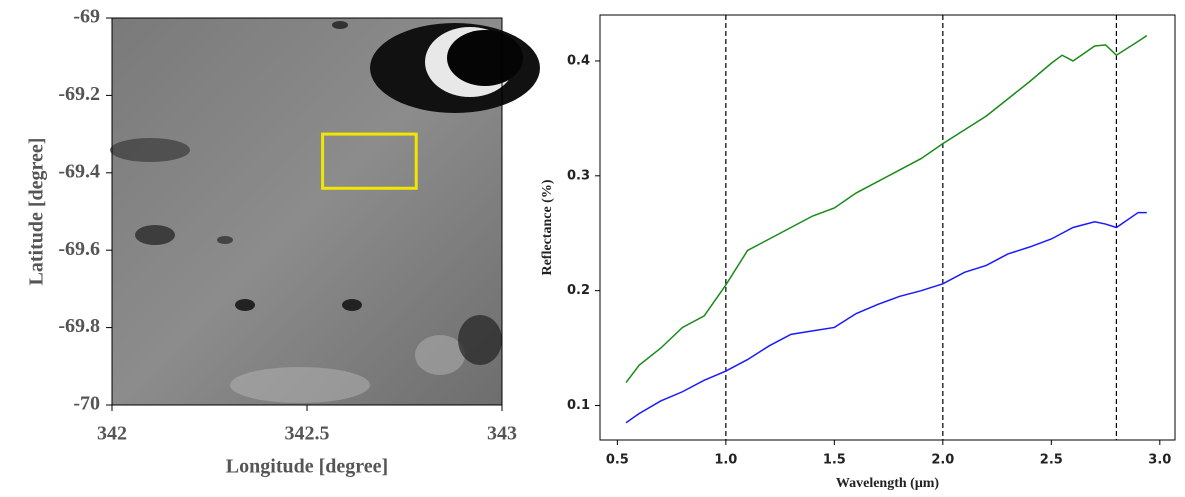 The width and height of the screenshot is (1185, 497). I want to click on y-axis-label: Reflectance (%), so click(547, 227).